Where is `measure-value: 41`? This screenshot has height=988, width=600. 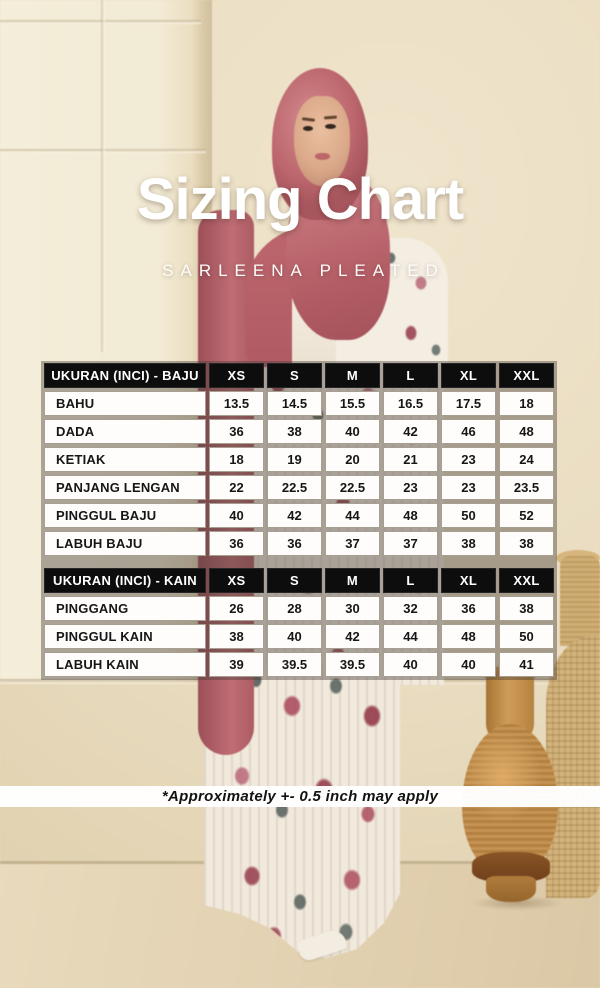
measure-value: 41 is located at coordinates (526, 664).